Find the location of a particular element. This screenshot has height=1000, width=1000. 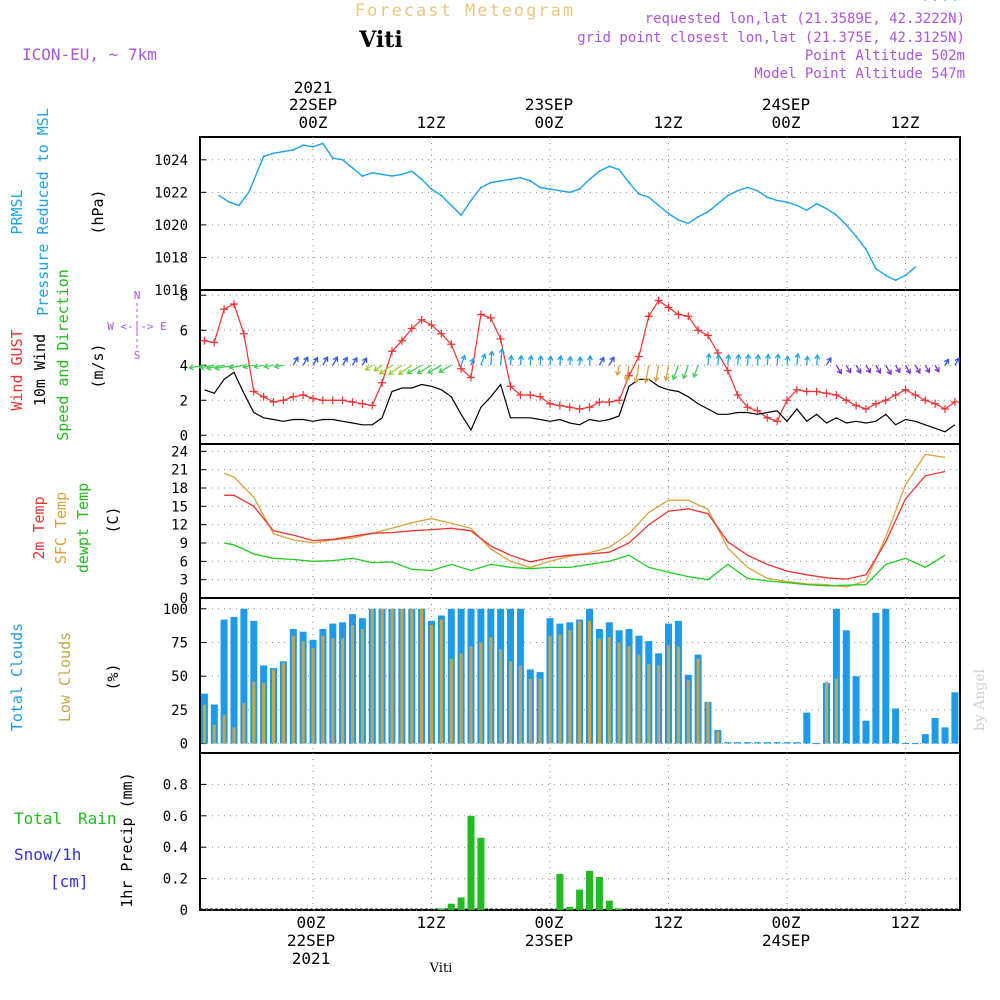

clouds-ytick-label: 50 is located at coordinates (179, 677).